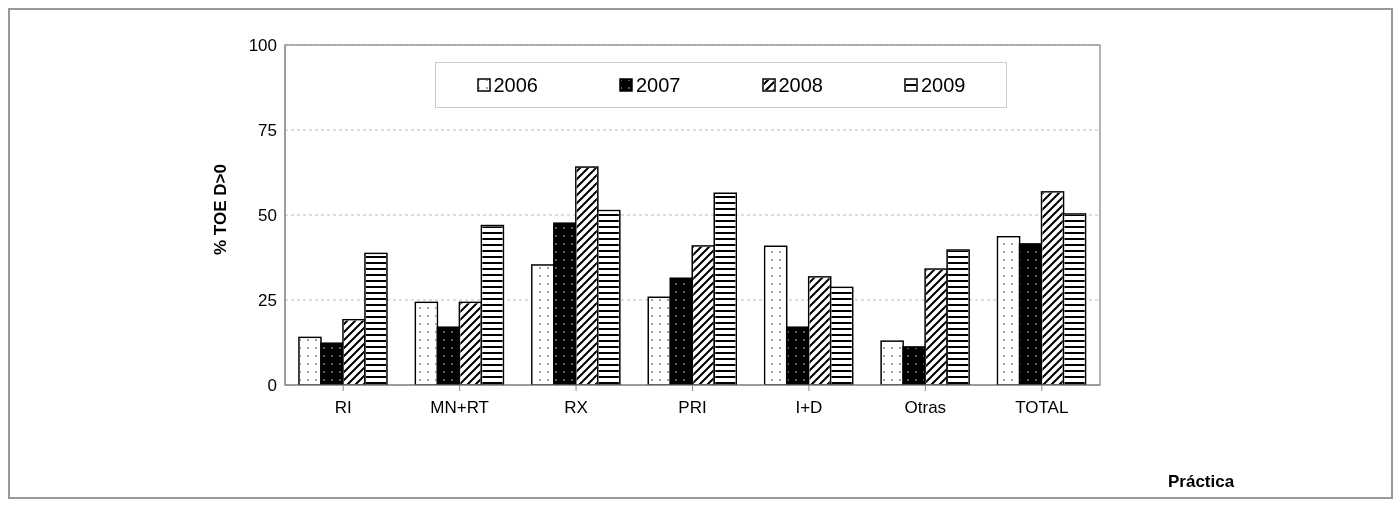  What do you see at coordinates (692, 408) in the screenshot?
I see `x-tick-label: PRI` at bounding box center [692, 408].